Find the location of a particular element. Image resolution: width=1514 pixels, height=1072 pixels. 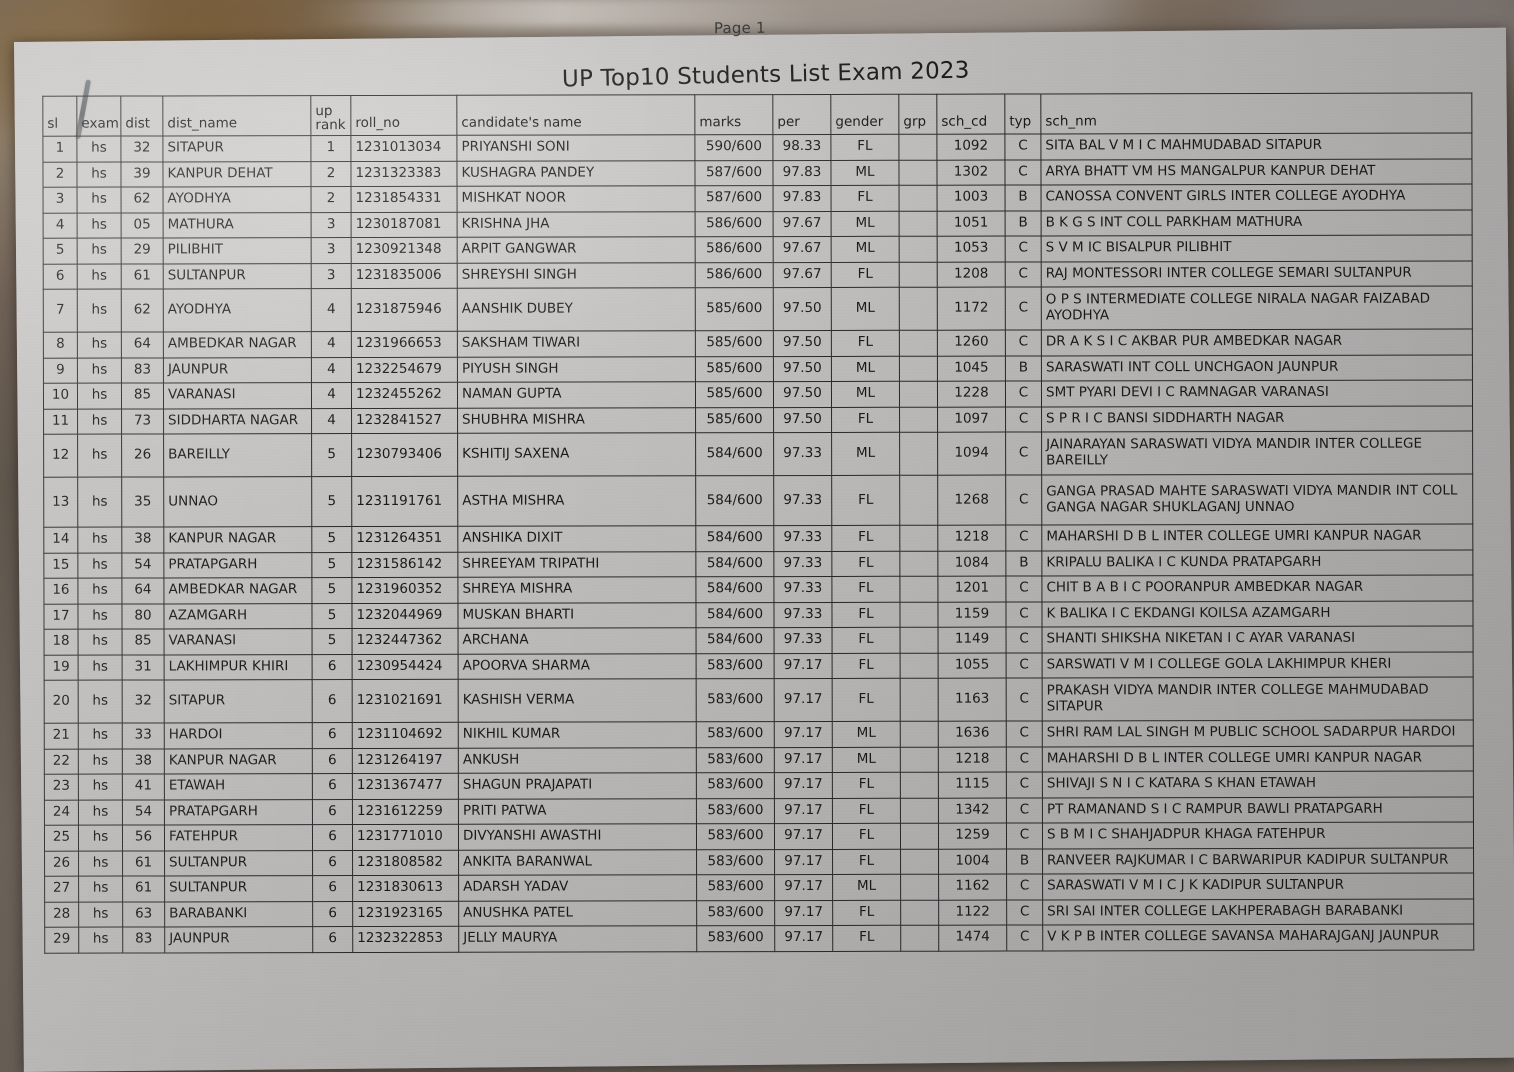

cell-sl: 13 is located at coordinates (60, 502).